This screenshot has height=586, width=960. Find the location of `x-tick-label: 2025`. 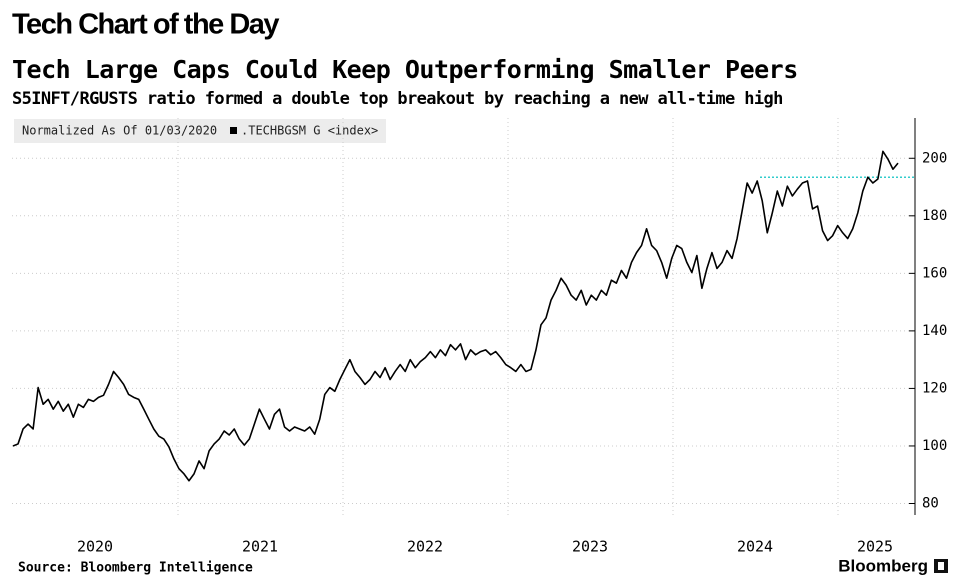

x-tick-label: 2025 is located at coordinates (875, 547).